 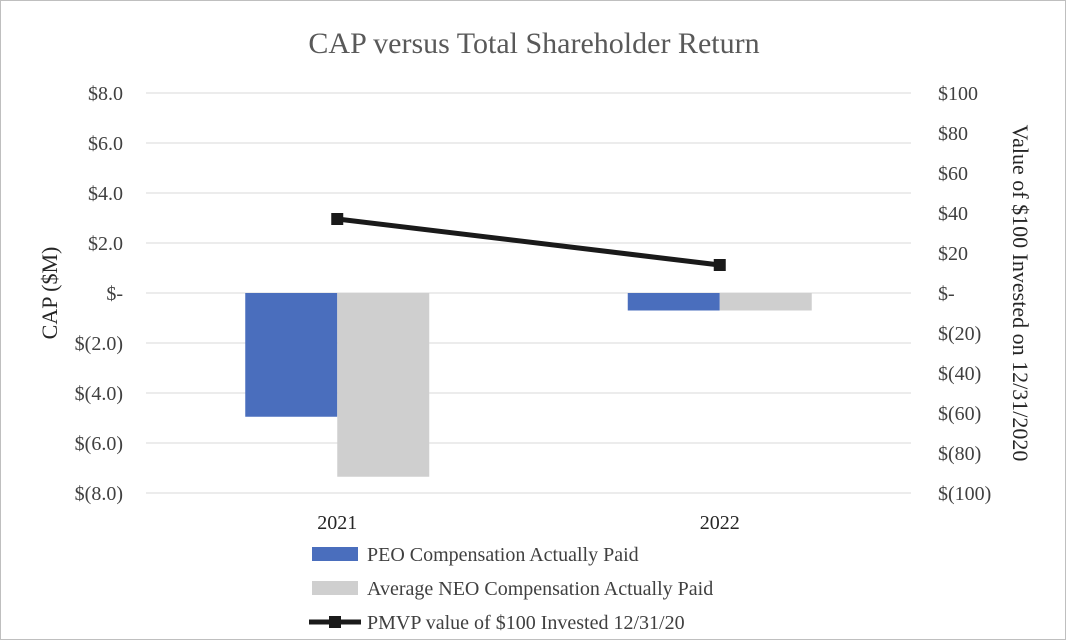 What do you see at coordinates (964, 494) in the screenshot?
I see `y2-tick-label-10: $(100)` at bounding box center [964, 494].